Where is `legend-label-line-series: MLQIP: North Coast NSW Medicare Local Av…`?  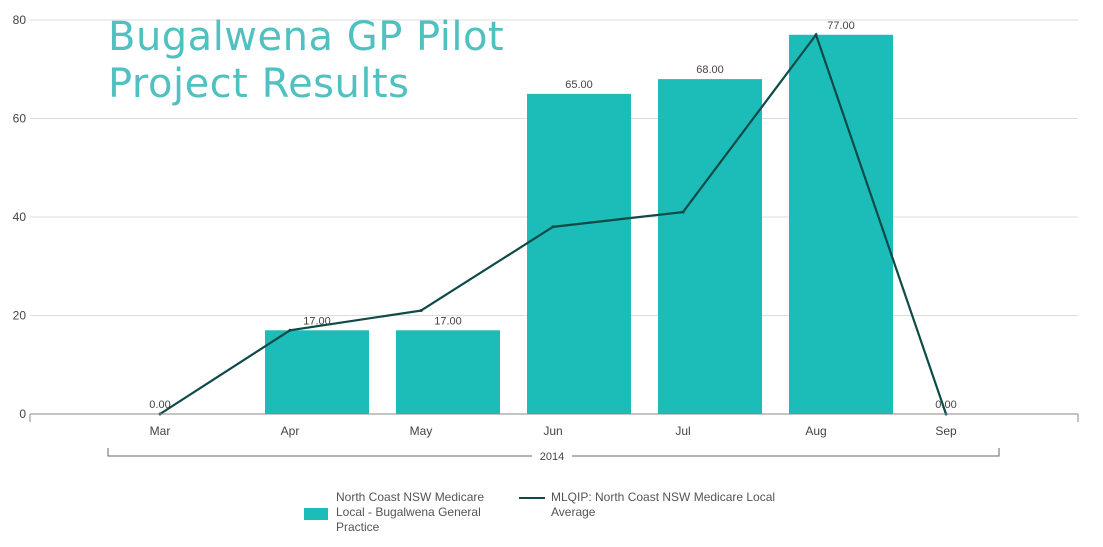 legend-label-line-series: MLQIP: North Coast NSW Medicare Local Av… is located at coordinates (663, 504).